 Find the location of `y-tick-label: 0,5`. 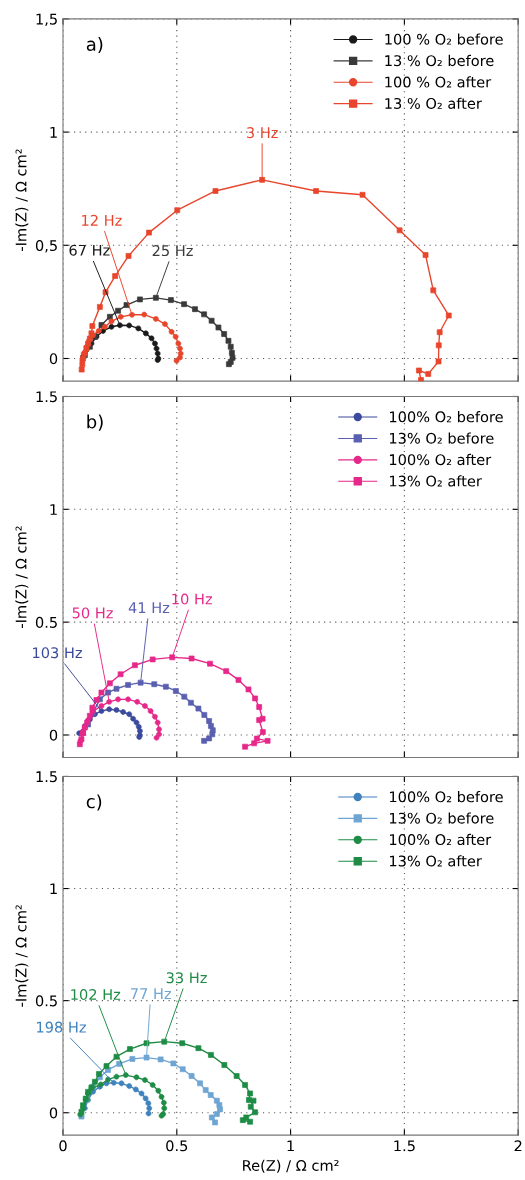

y-tick-label: 0,5 is located at coordinates (46, 246).